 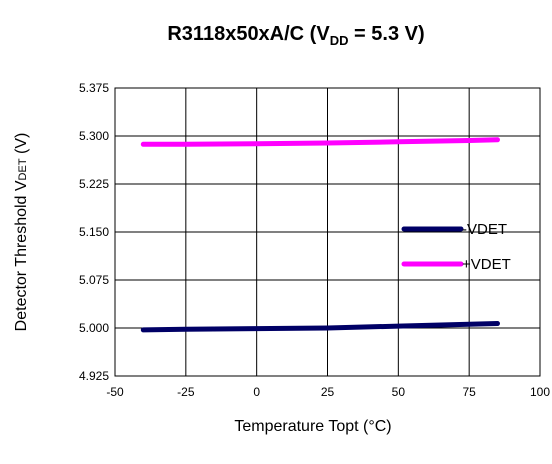 I want to click on y-tick-label: 5.150, so click(x=94, y=232).